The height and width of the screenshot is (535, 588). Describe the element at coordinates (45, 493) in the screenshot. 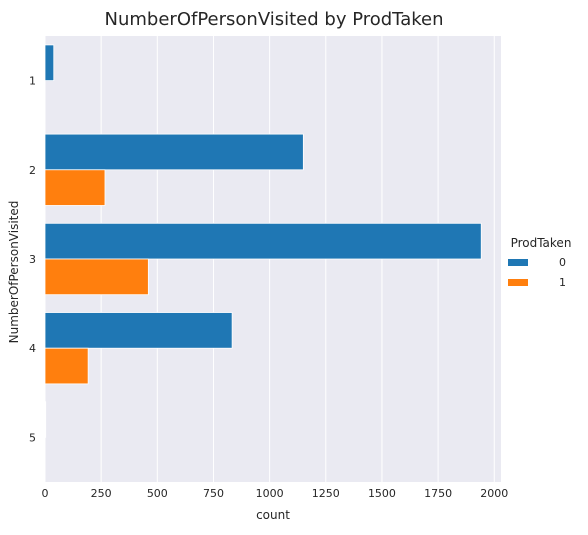

I see `x-tick-label: 0` at that location.